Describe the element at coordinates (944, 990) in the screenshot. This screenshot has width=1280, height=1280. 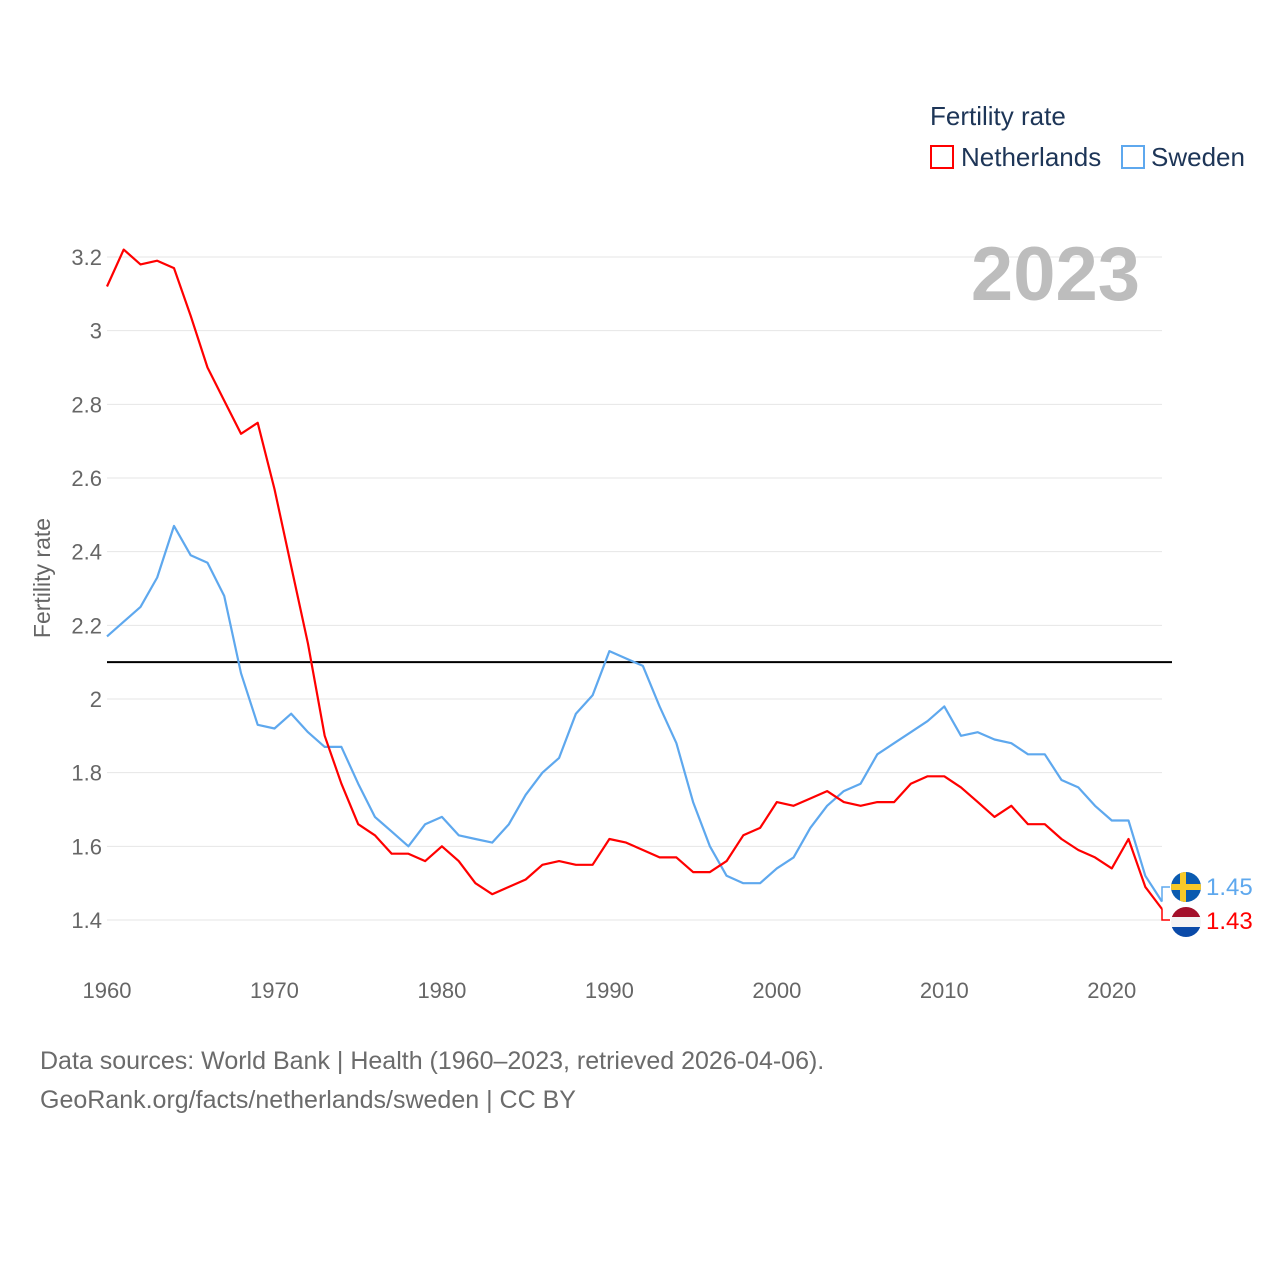
I see `x-tick-label: 2010` at that location.